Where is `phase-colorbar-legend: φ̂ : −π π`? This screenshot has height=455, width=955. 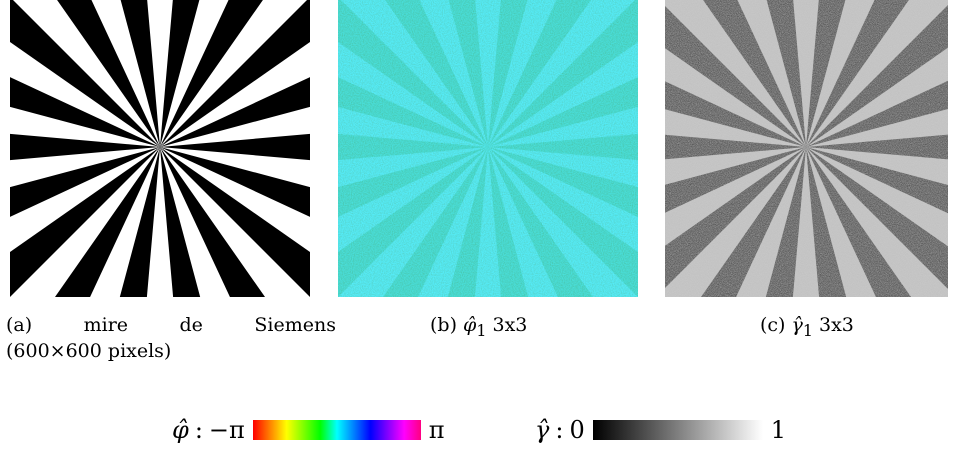
phase-colorbar-legend: φ̂ : −π π is located at coordinates (308, 430).